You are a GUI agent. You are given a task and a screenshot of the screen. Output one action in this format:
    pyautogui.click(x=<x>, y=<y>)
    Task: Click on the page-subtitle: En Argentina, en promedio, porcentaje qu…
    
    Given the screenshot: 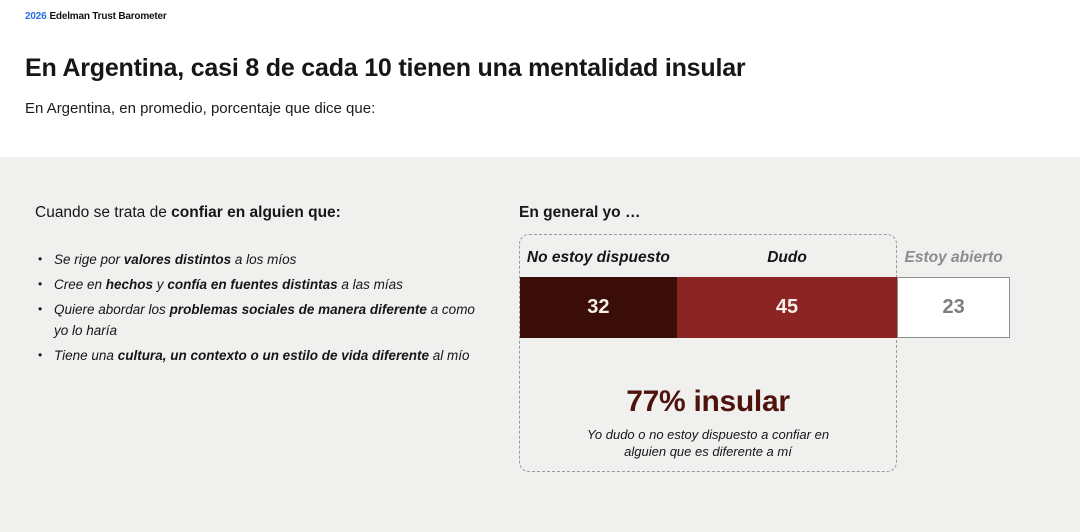 What is the action you would take?
    pyautogui.click(x=200, y=108)
    